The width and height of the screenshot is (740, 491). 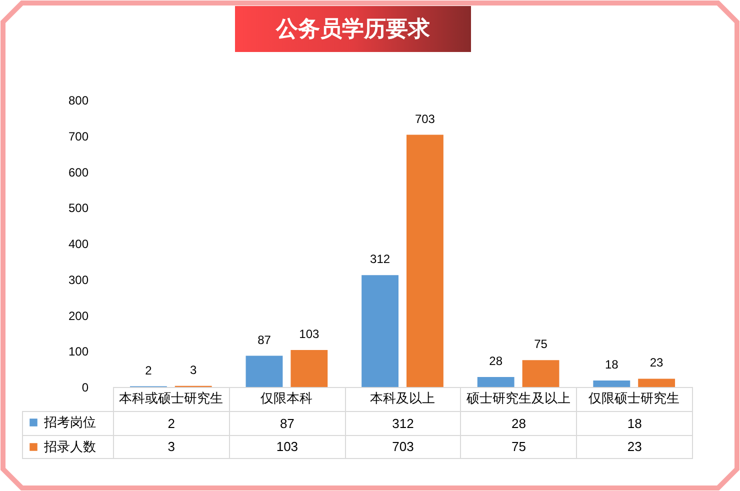 What do you see at coordinates (403, 423) in the screenshot?
I see `text: 312` at bounding box center [403, 423].